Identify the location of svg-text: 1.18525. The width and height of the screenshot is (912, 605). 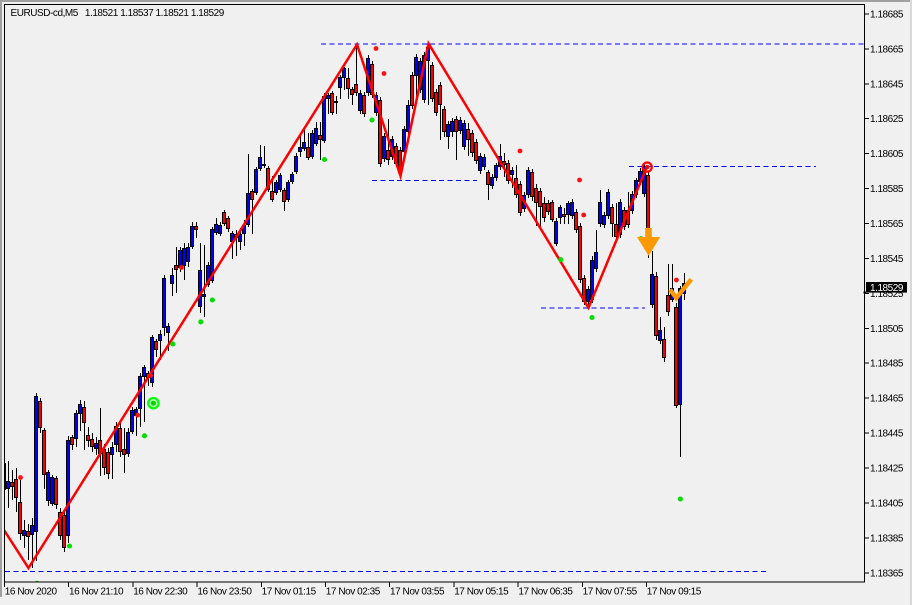
(887, 294).